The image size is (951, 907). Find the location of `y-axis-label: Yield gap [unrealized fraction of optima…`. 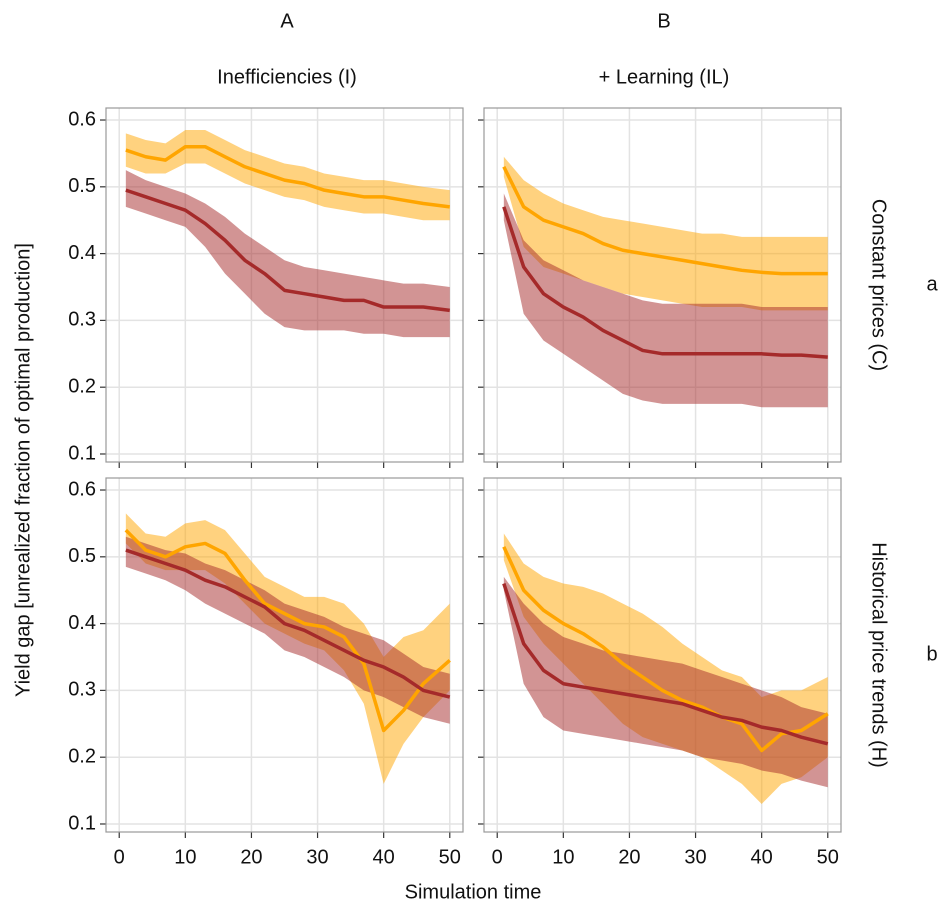

y-axis-label: Yield gap [unrealized fraction of optima… is located at coordinates (23, 470).